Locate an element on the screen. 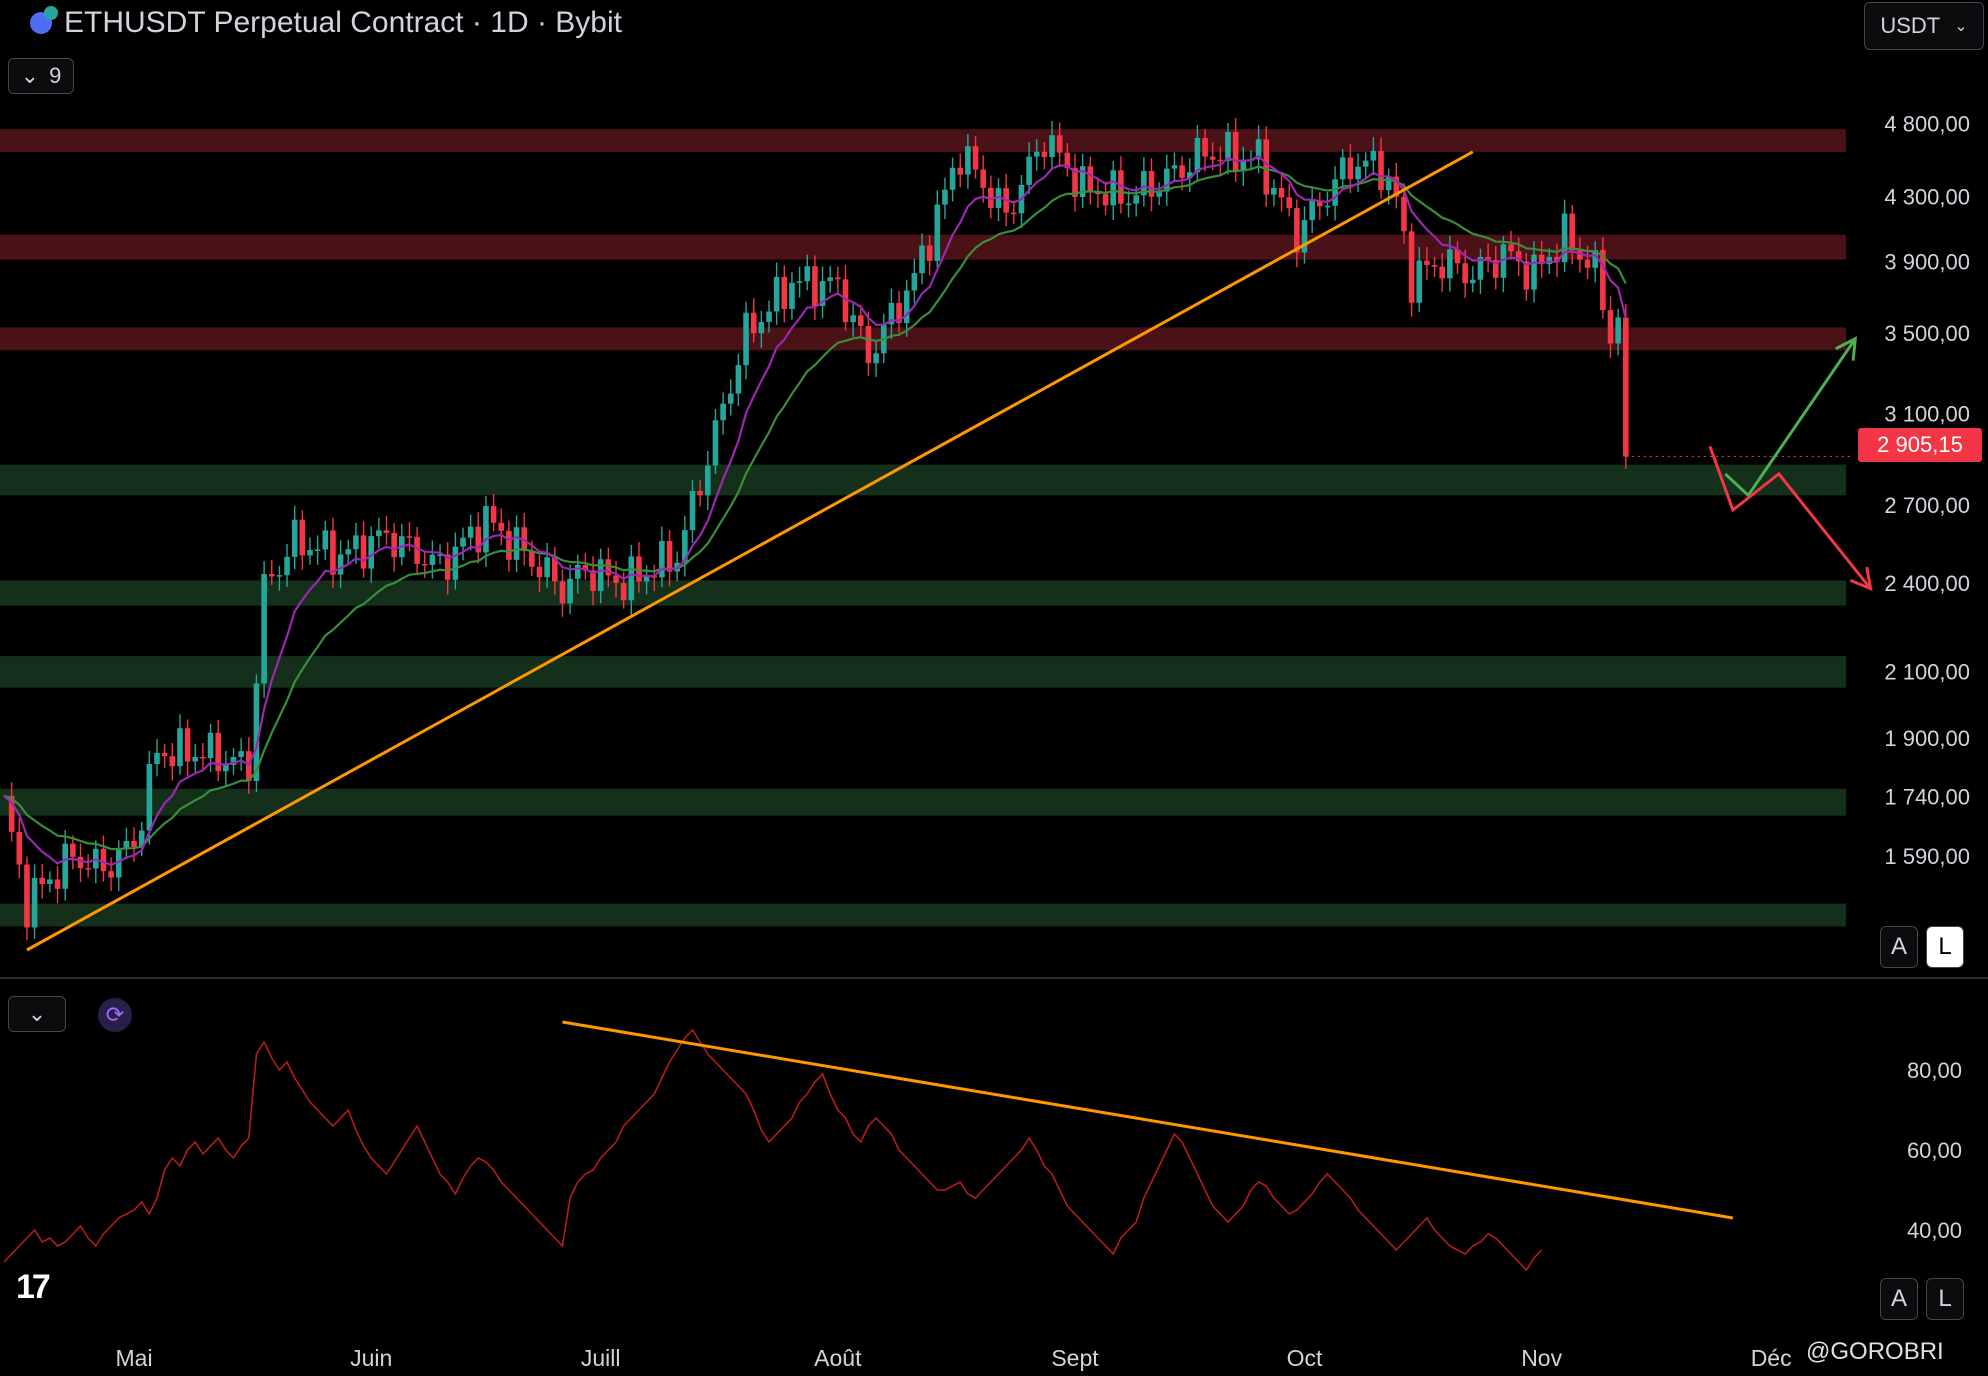 Image resolution: width=1988 pixels, height=1376 pixels. rsi-line is located at coordinates (773, 1150).